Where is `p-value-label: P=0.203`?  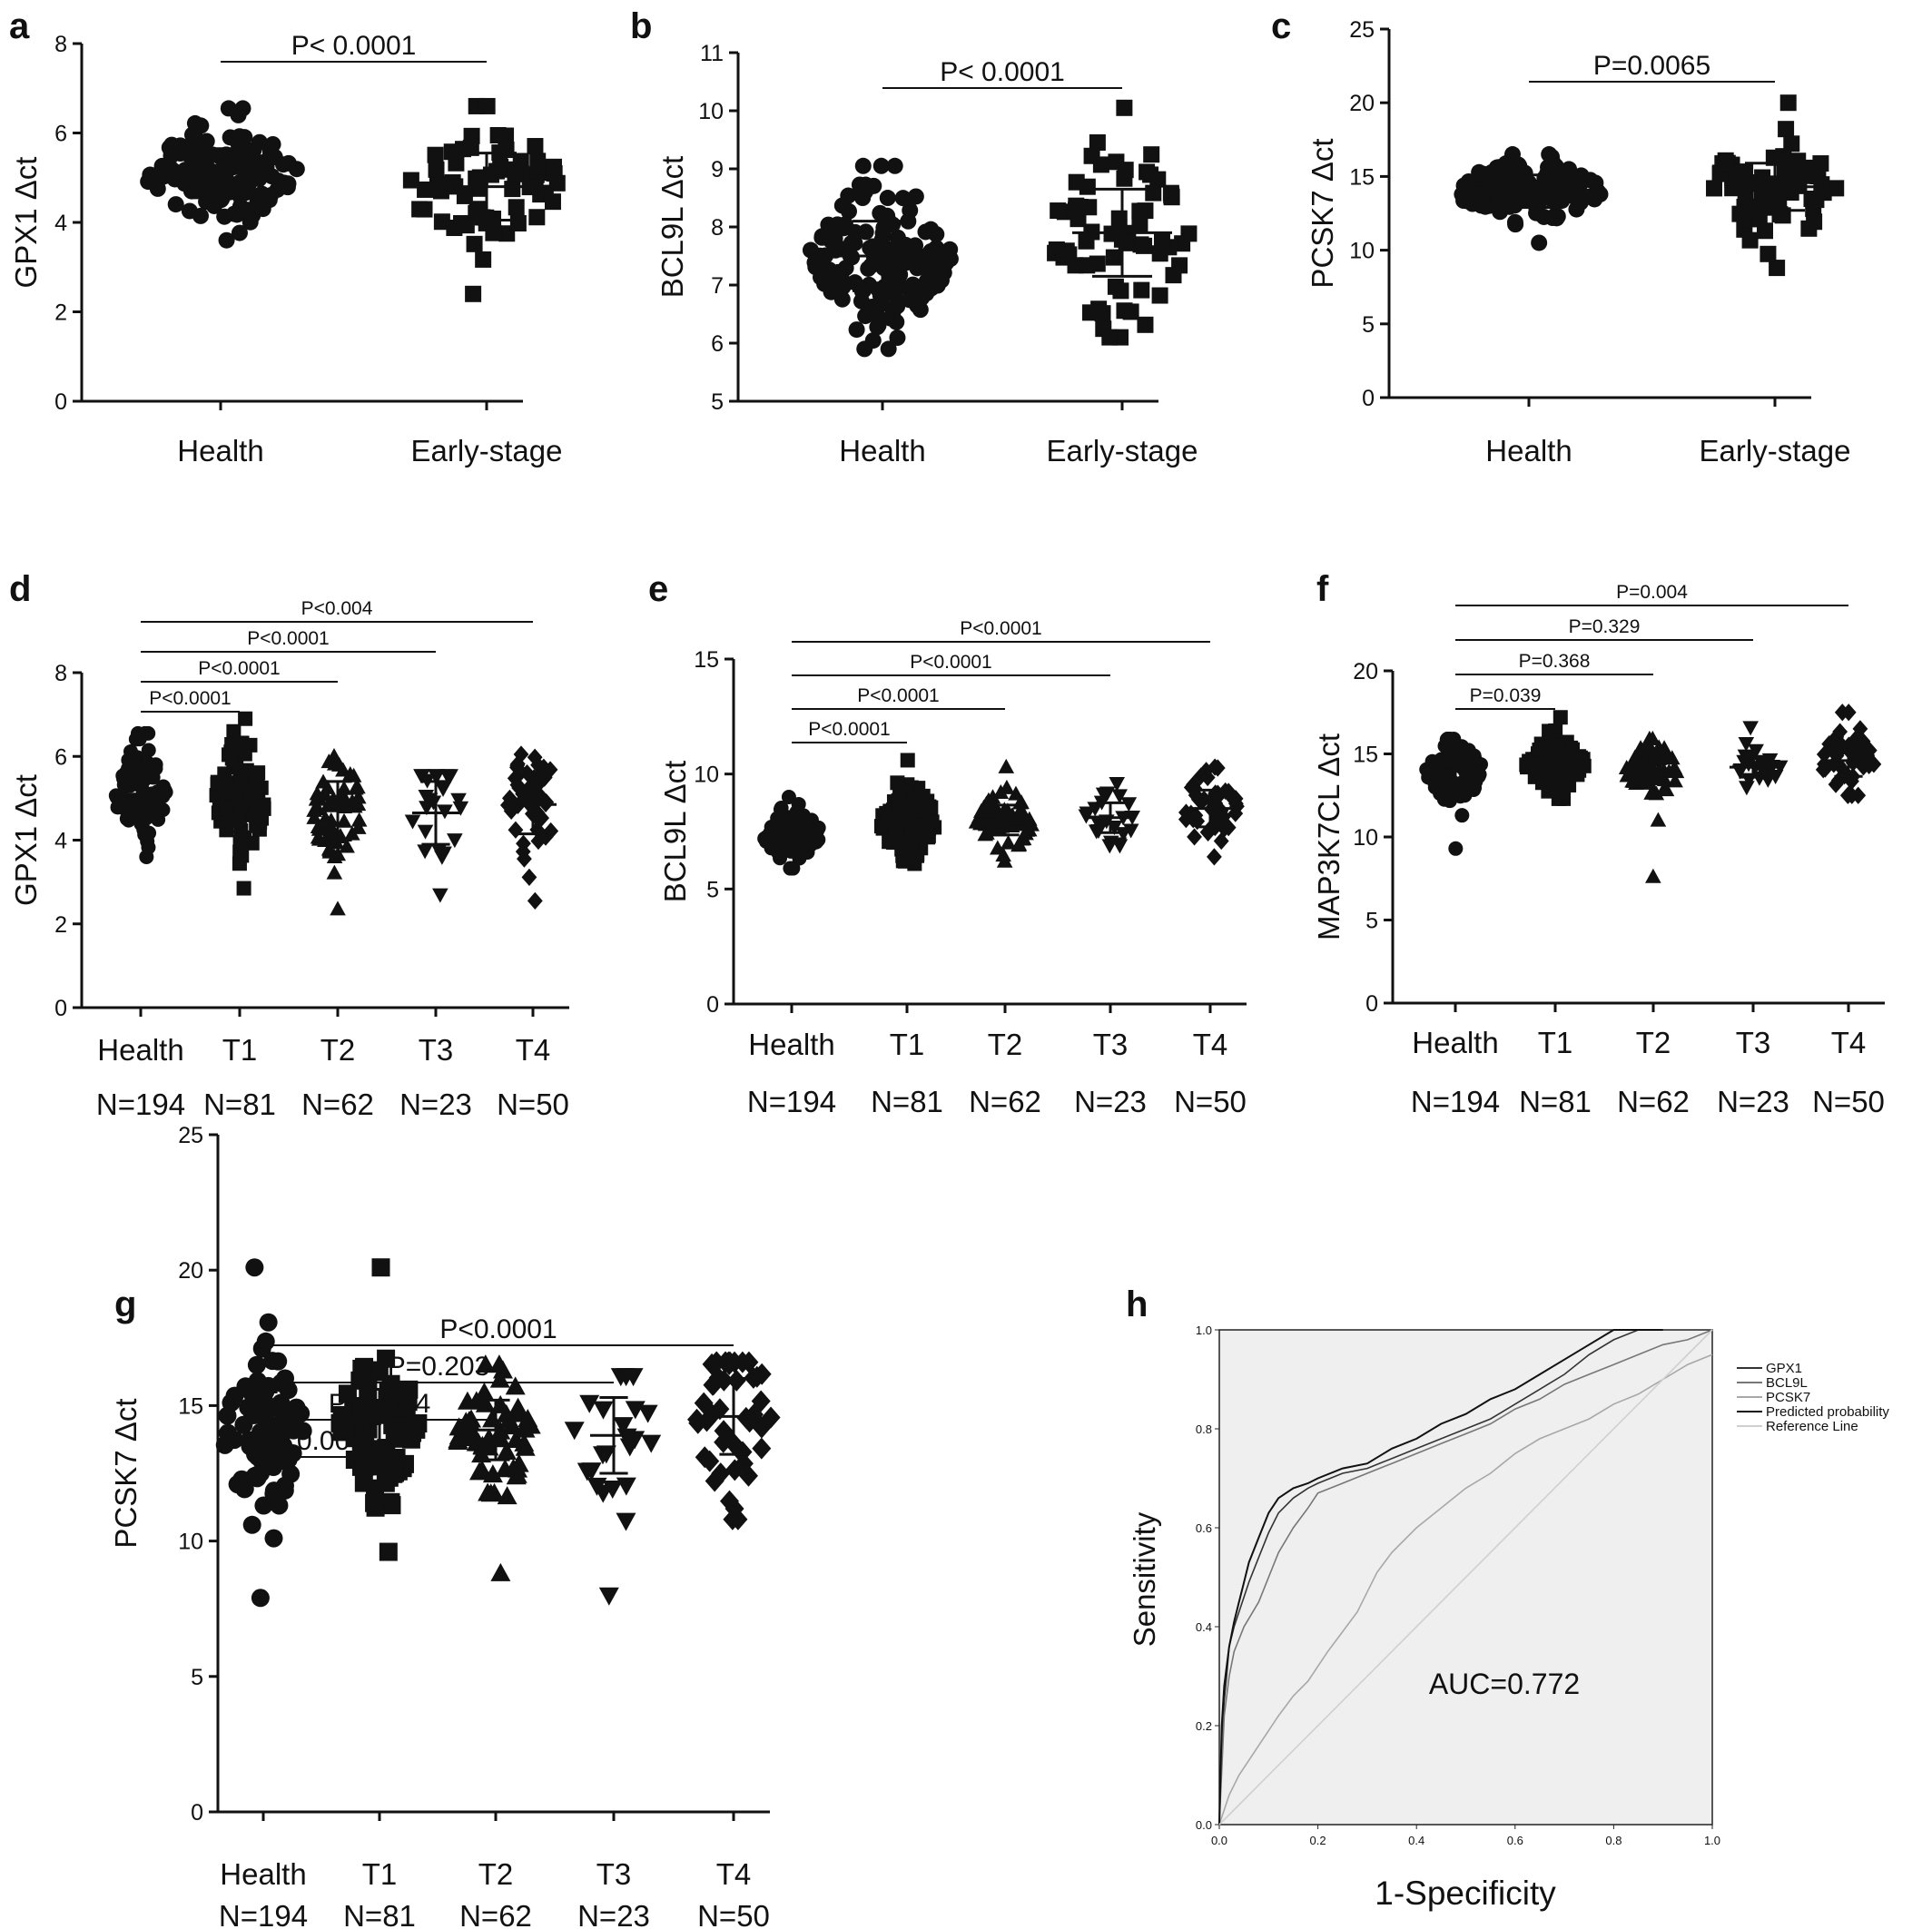
p-value-label: P=0.203 is located at coordinates (439, 1367).